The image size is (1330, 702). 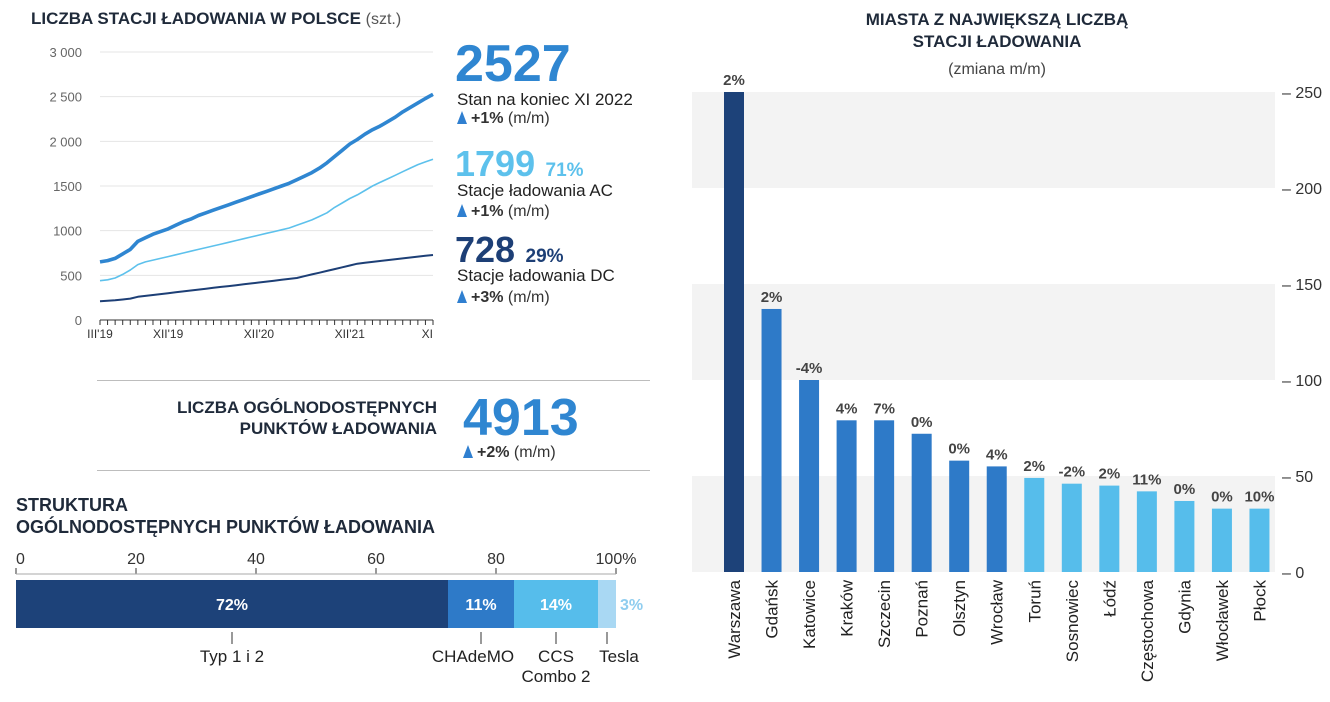 I want to click on cities-title-line1: MIASTA Z NAJWIĘKSZĄ LICZBĄ, so click(x=997, y=19).